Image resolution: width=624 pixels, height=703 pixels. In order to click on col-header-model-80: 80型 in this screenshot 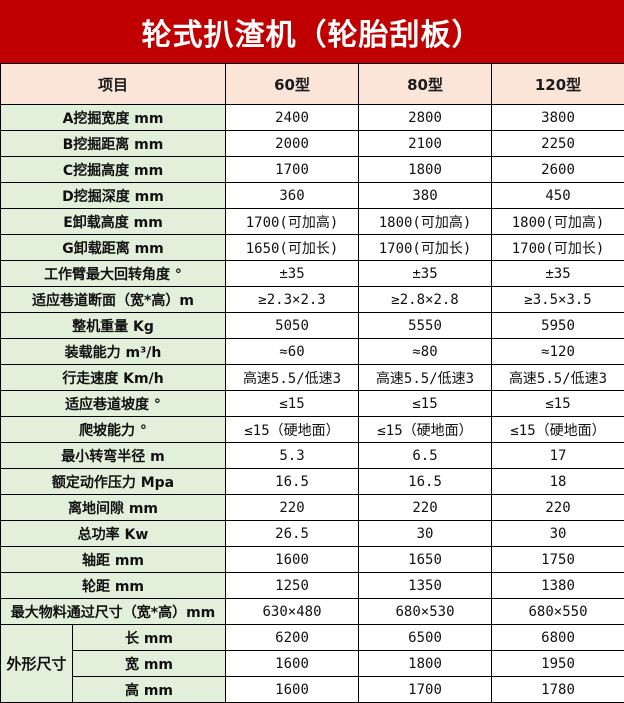, I will do `click(425, 84)`.